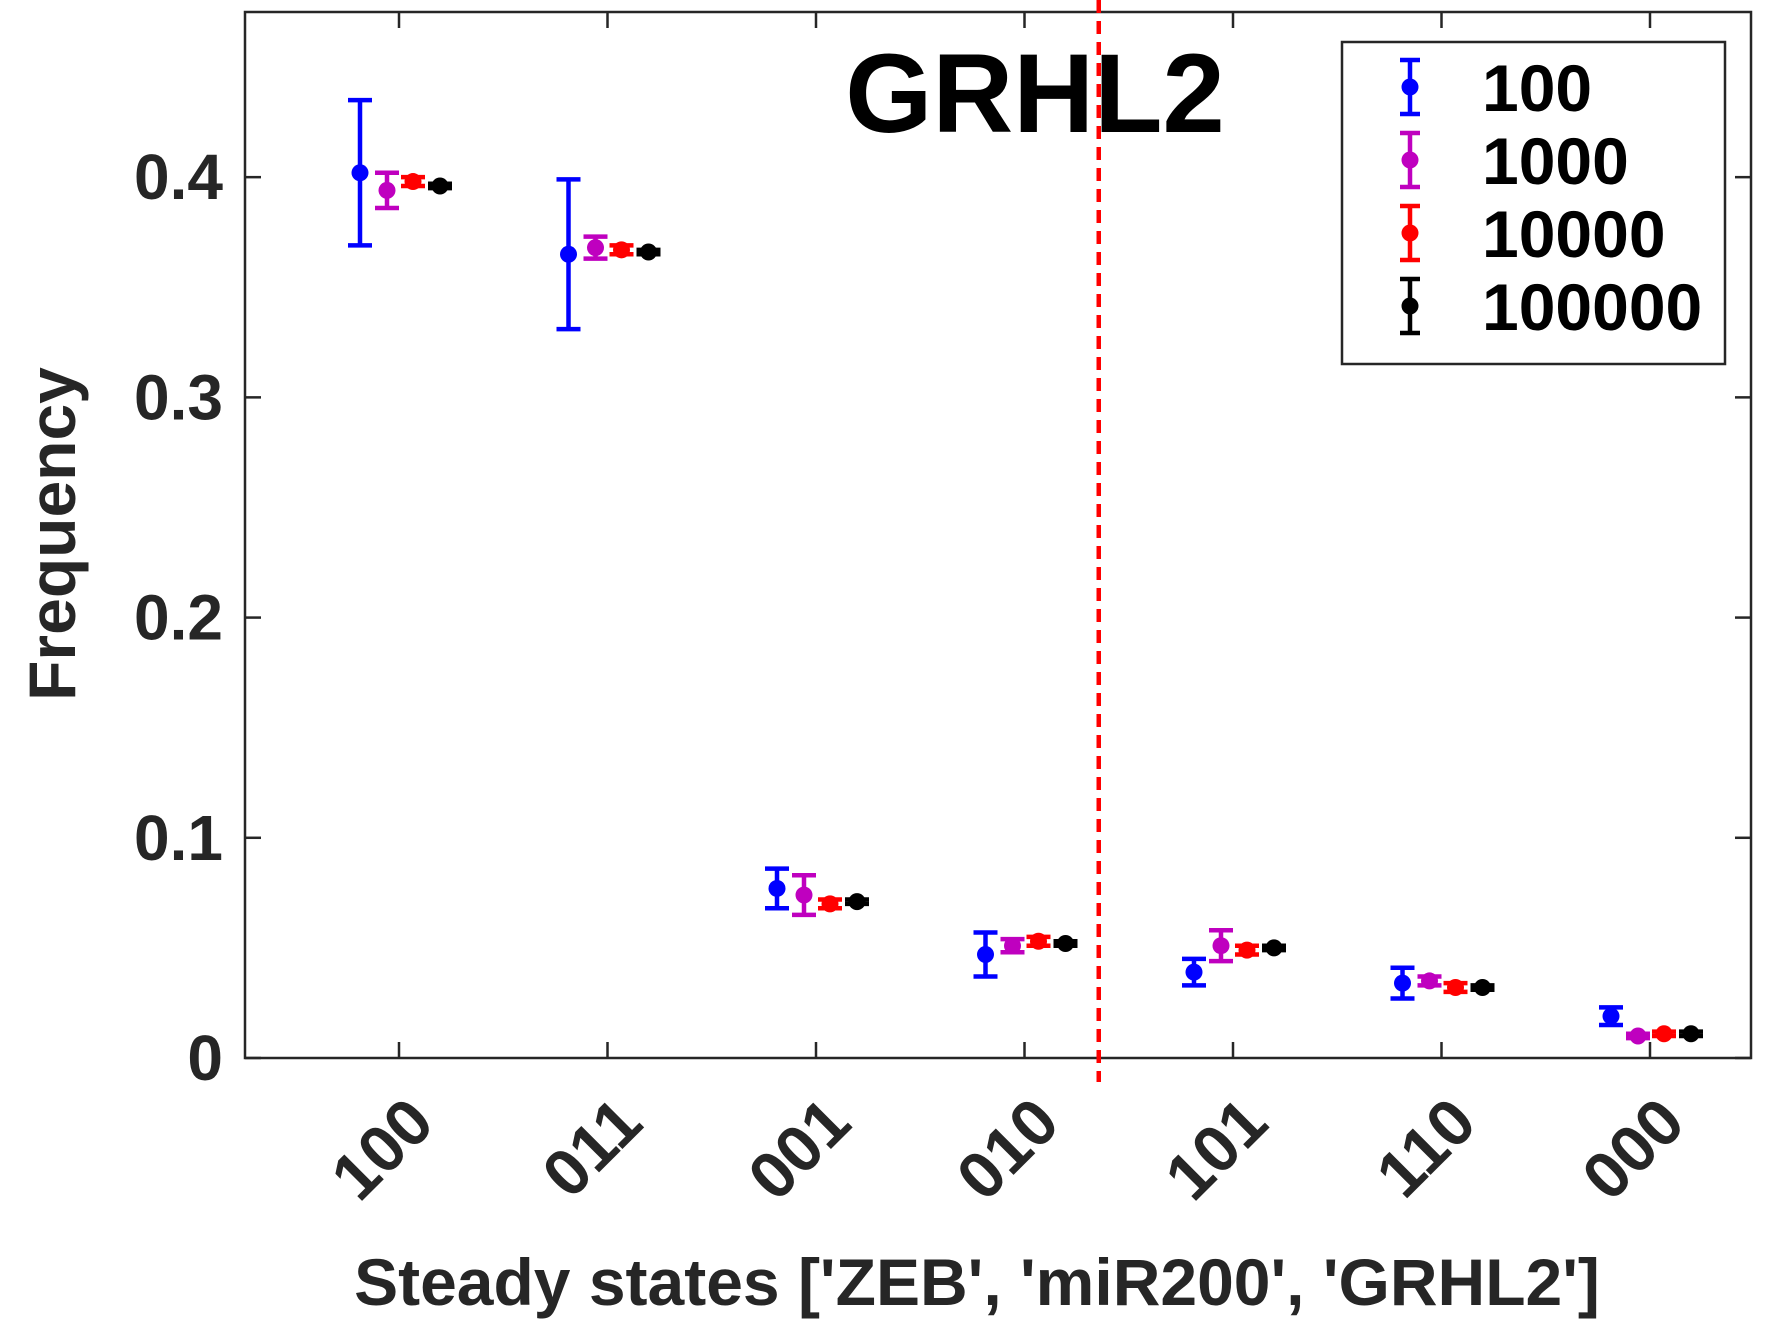 The image size is (1769, 1334). What do you see at coordinates (977, 1282) in the screenshot?
I see `x-axis-label: Steady states ['ZEB', 'miR200', 'GRHL2']` at bounding box center [977, 1282].